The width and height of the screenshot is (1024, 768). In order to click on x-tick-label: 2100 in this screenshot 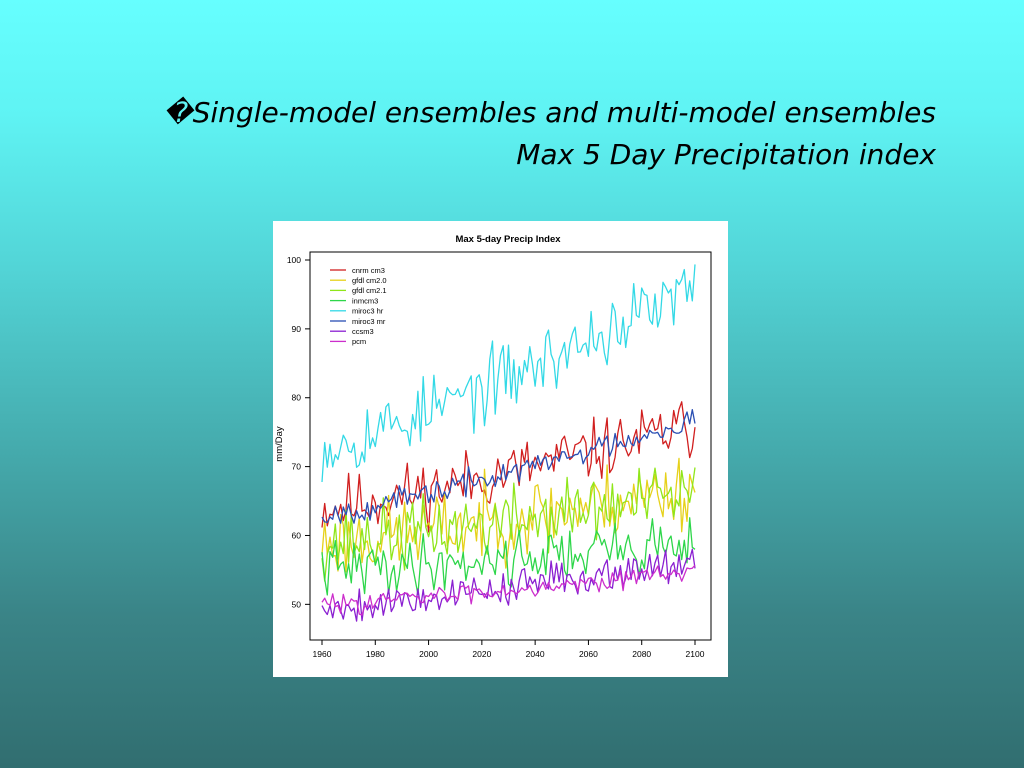, I will do `click(695, 654)`.